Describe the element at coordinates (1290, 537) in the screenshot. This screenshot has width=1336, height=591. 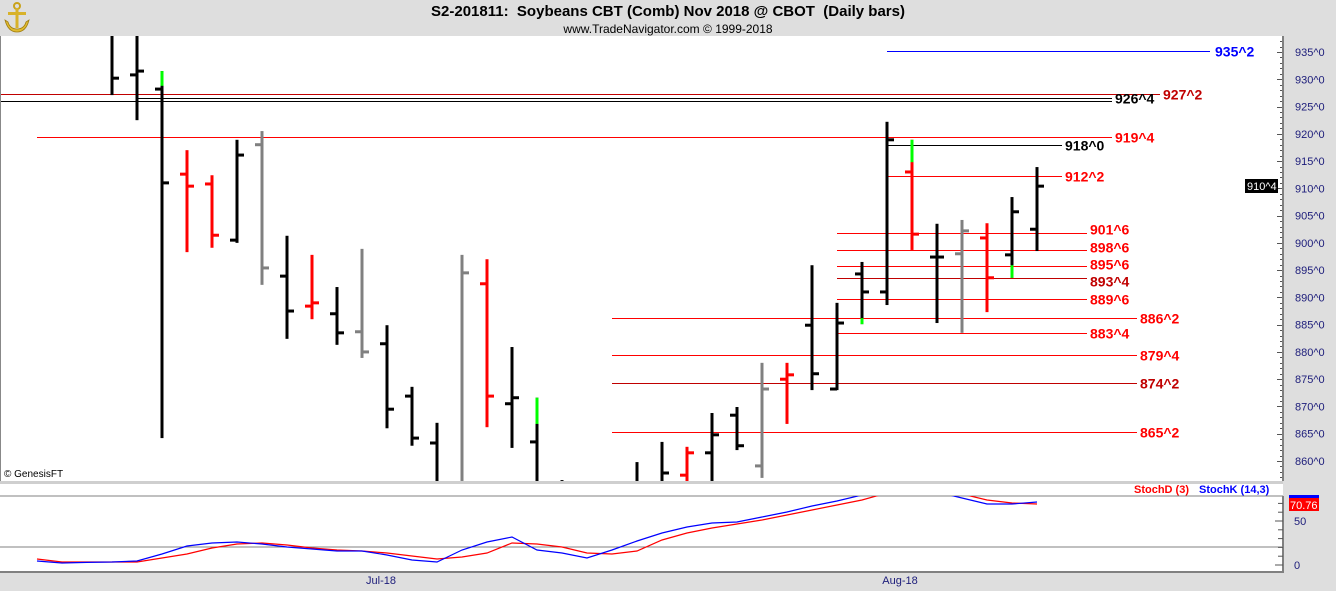
I see `stochastic-axis: 50 0` at that location.